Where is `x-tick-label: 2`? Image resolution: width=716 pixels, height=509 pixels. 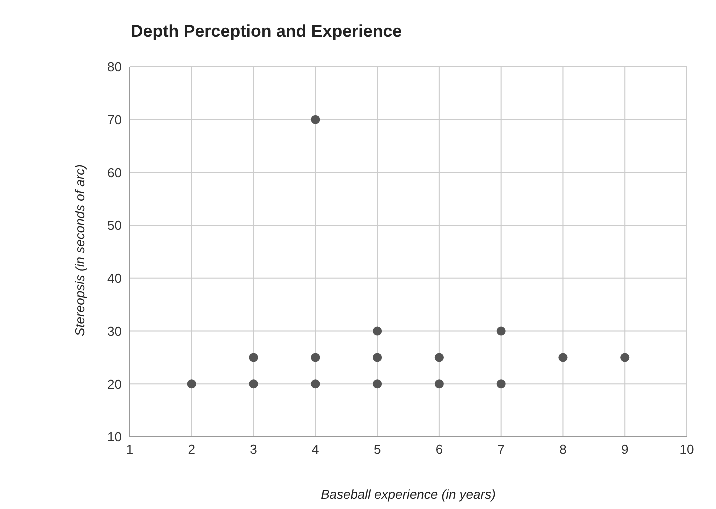
x-tick-label: 2 is located at coordinates (192, 450).